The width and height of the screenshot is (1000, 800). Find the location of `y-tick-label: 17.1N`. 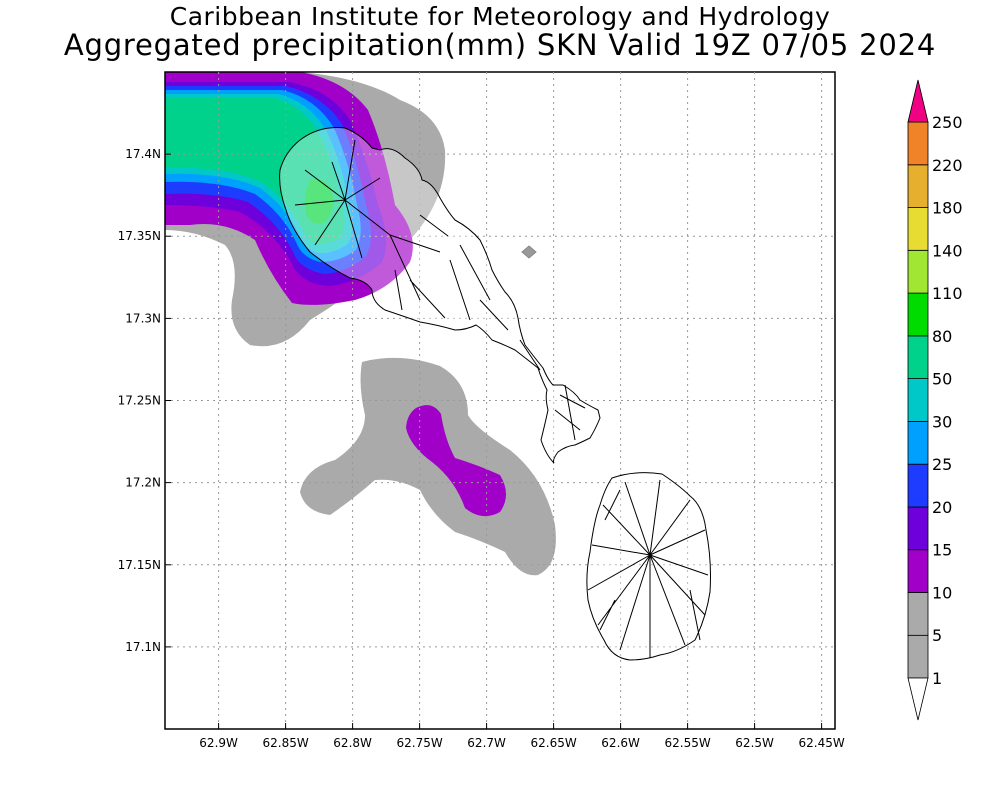

y-tick-label: 17.1N is located at coordinates (143, 647).